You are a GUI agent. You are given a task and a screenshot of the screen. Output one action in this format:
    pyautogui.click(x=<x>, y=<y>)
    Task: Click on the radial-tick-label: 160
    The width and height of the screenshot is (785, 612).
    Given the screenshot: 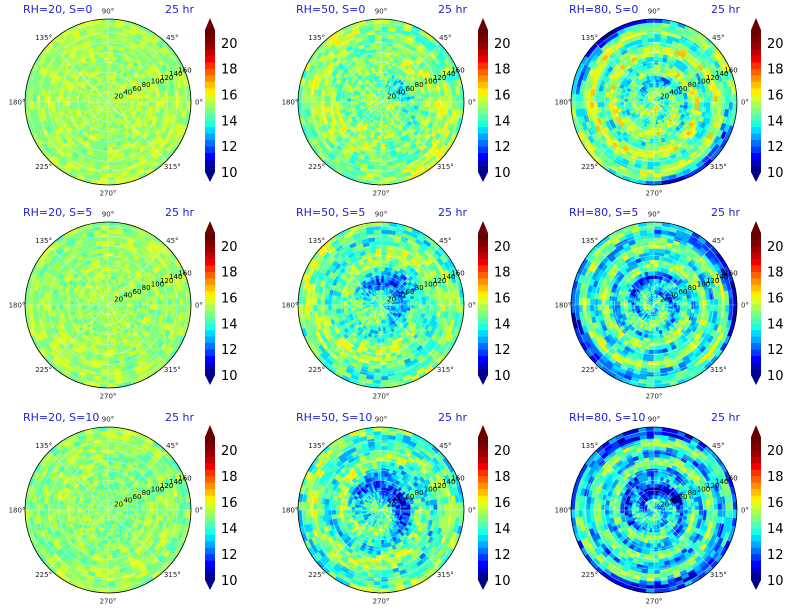 What is the action you would take?
    pyautogui.click(x=184, y=70)
    